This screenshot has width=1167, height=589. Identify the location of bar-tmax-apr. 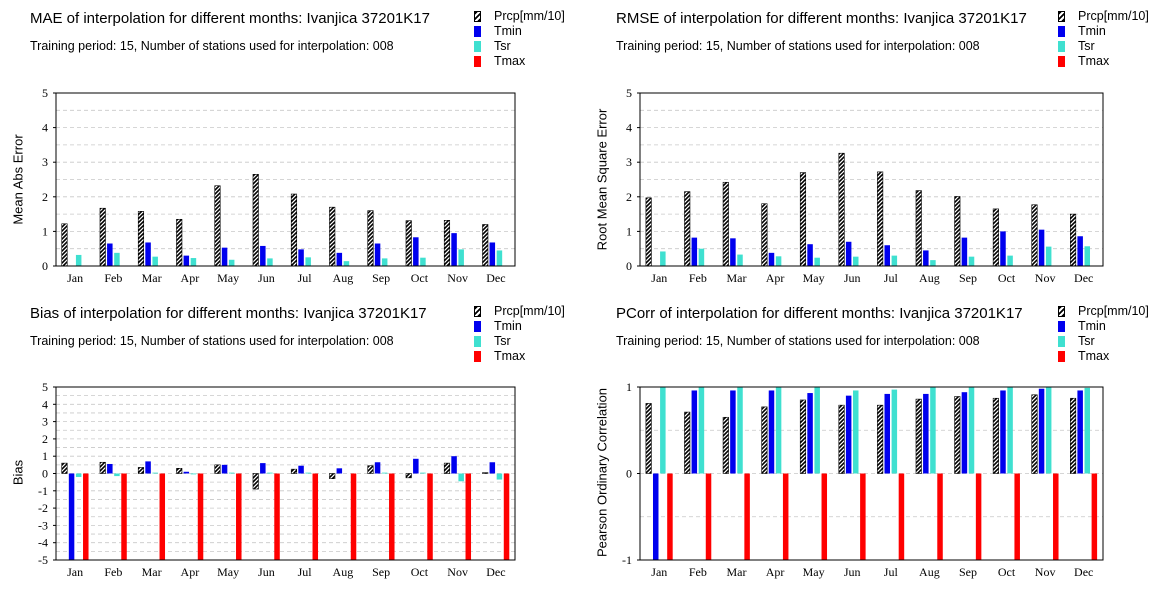
(200, 516).